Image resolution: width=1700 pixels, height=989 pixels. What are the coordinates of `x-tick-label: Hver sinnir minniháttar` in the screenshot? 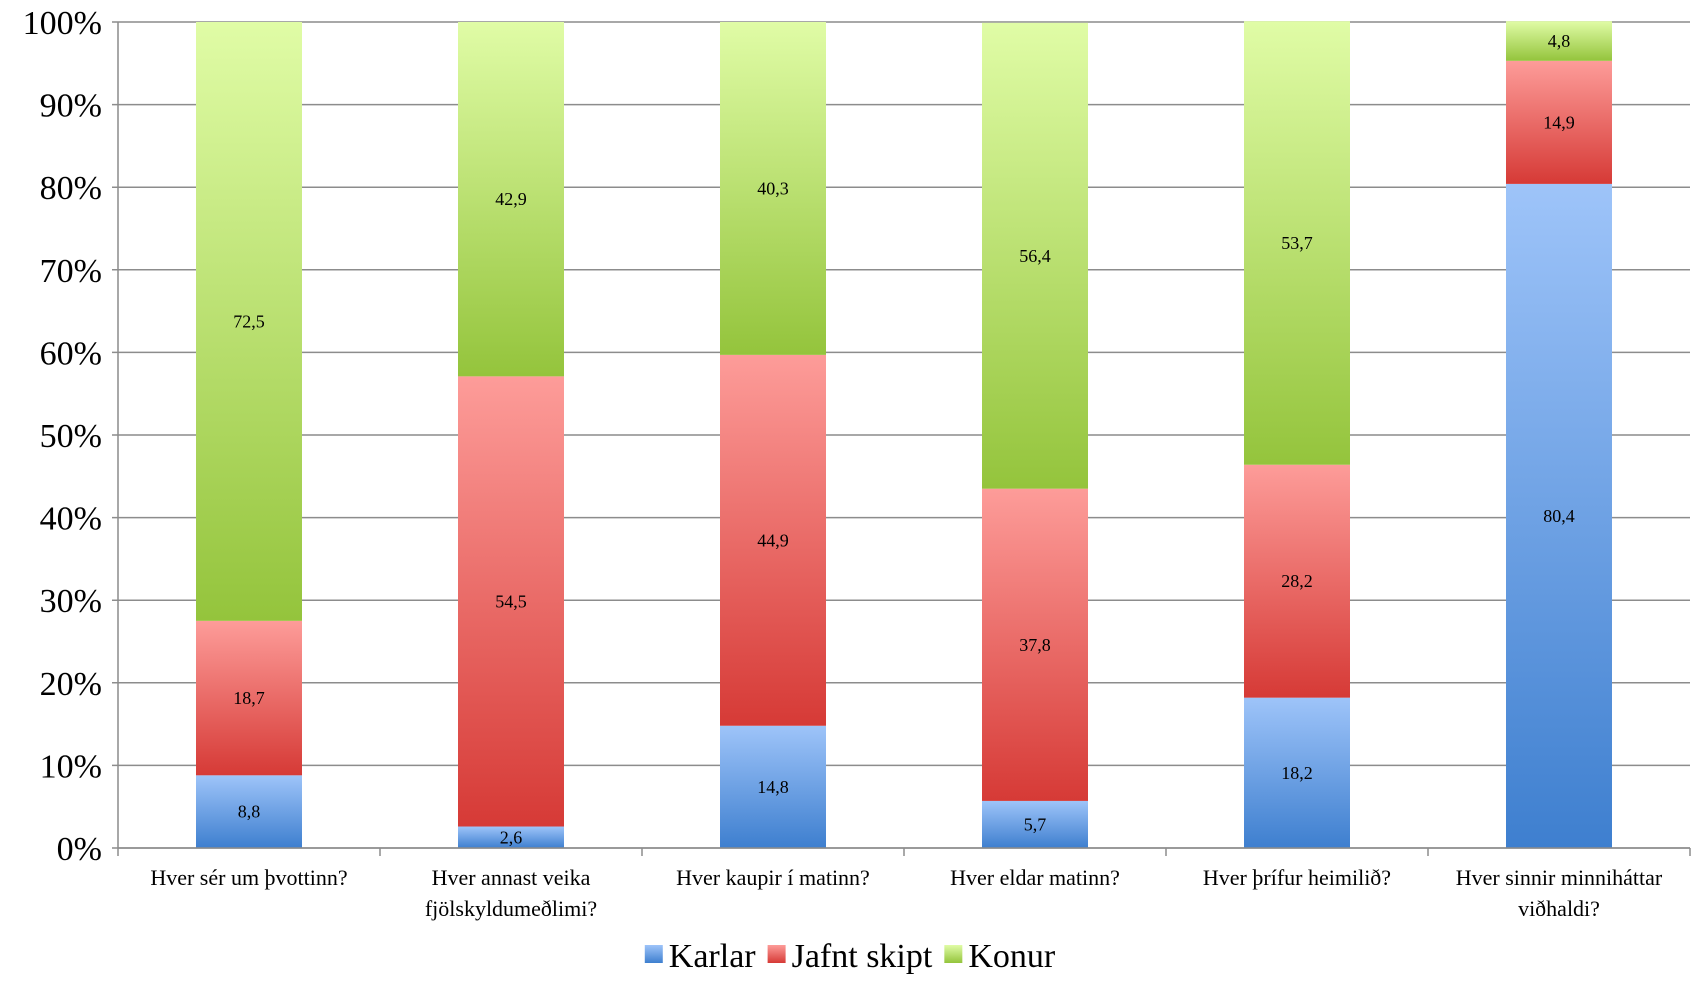 It's located at (1559, 877).